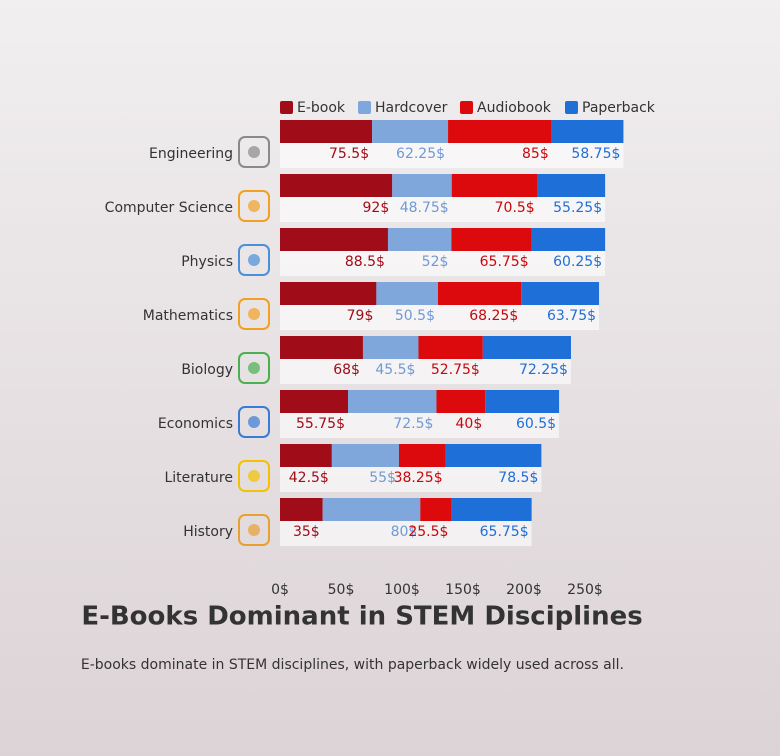 The image size is (780, 756). Describe the element at coordinates (493, 316) in the screenshot. I see `value-label: 68.25$` at that location.